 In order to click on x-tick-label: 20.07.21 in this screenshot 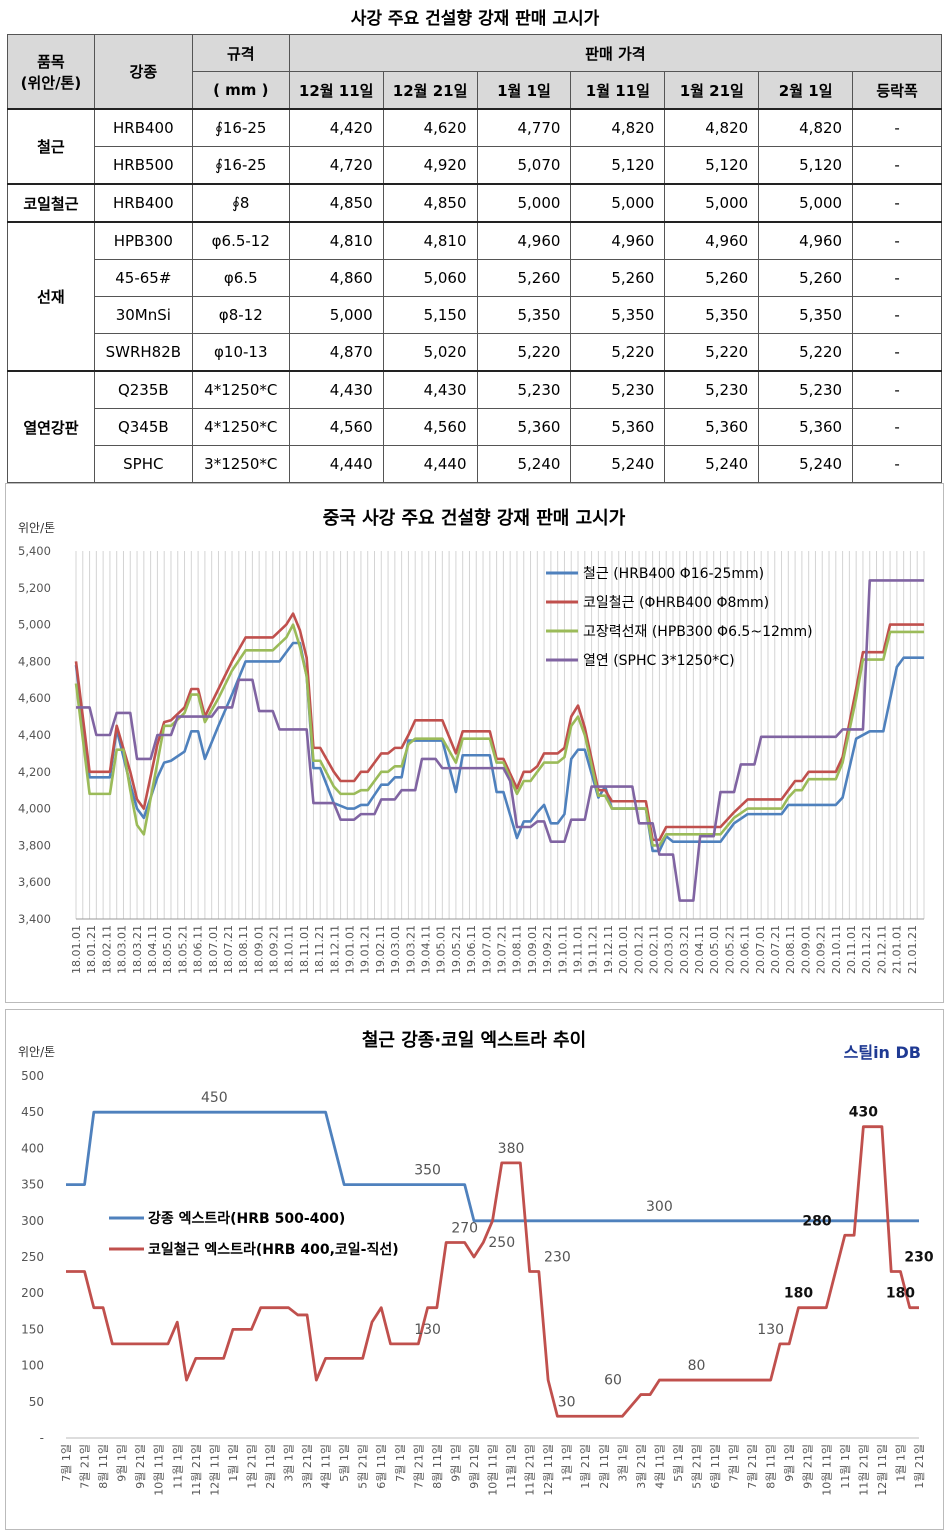, I will do `click(775, 949)`.